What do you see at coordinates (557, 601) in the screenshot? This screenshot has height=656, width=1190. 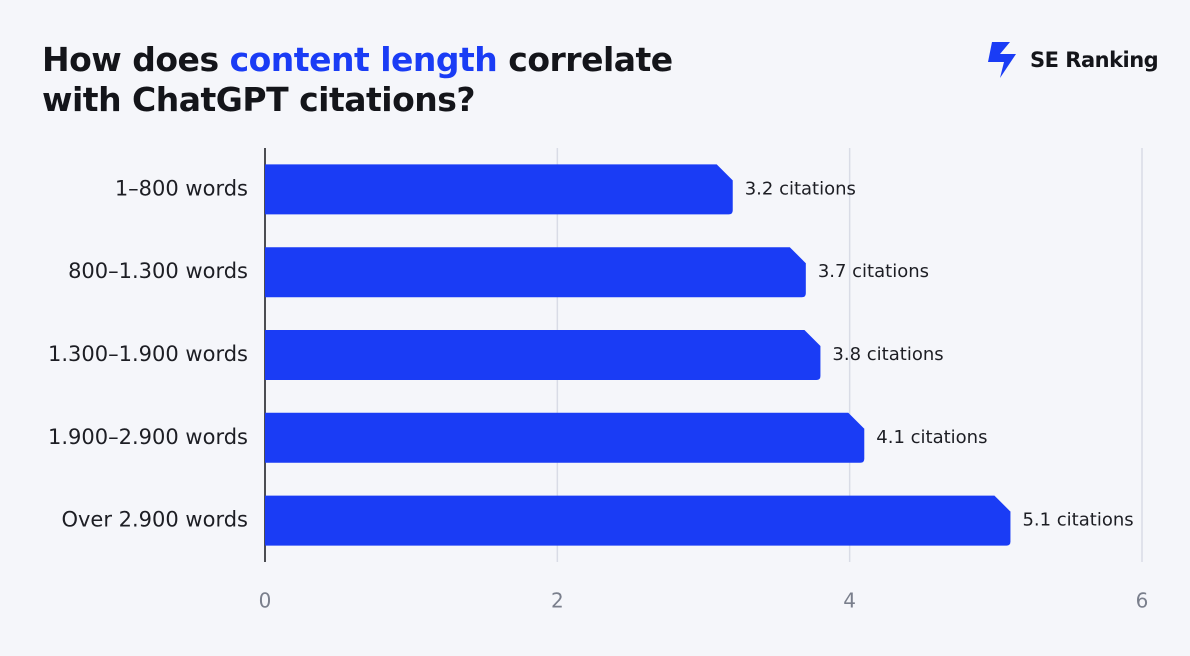 I see `x-tick-label: 2` at bounding box center [557, 601].